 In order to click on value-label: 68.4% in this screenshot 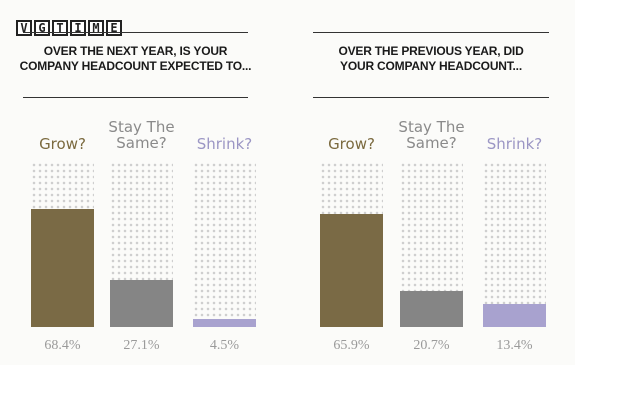, I will do `click(62, 345)`.